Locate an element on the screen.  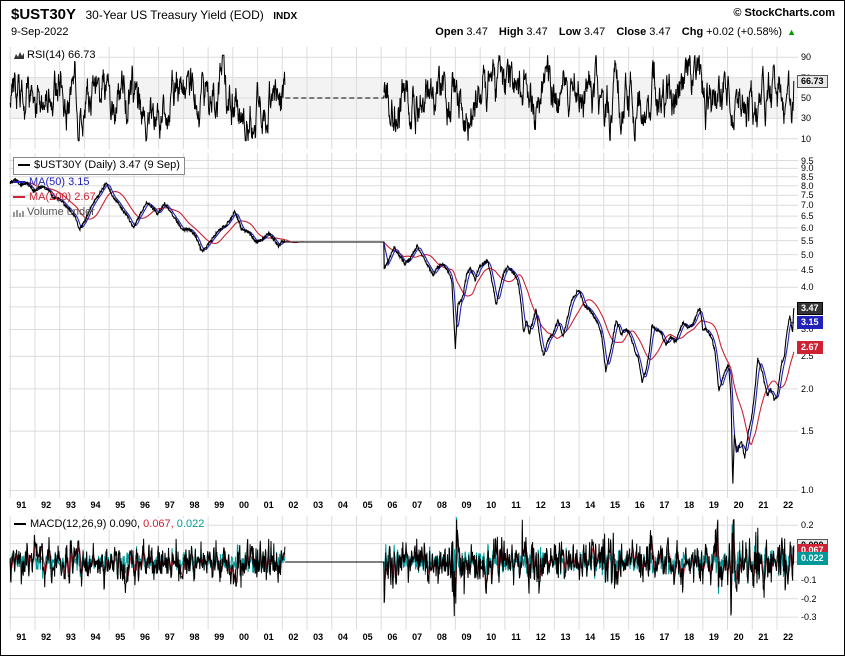
y-axis-tick: 9.5 is located at coordinates (807, 160).